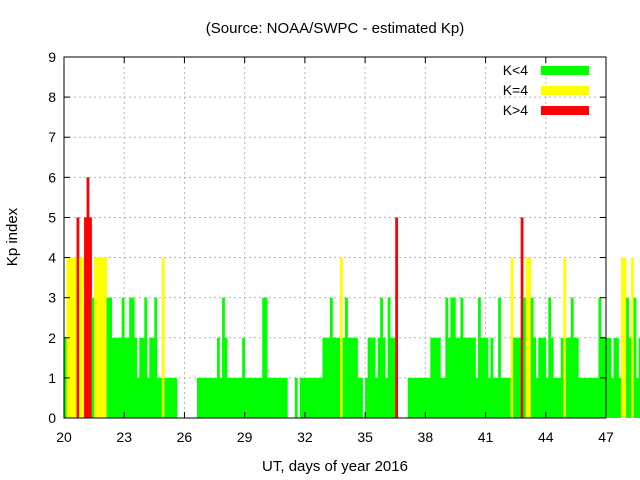 The width and height of the screenshot is (640, 480). I want to click on x-tick-label: 23, so click(124, 437).